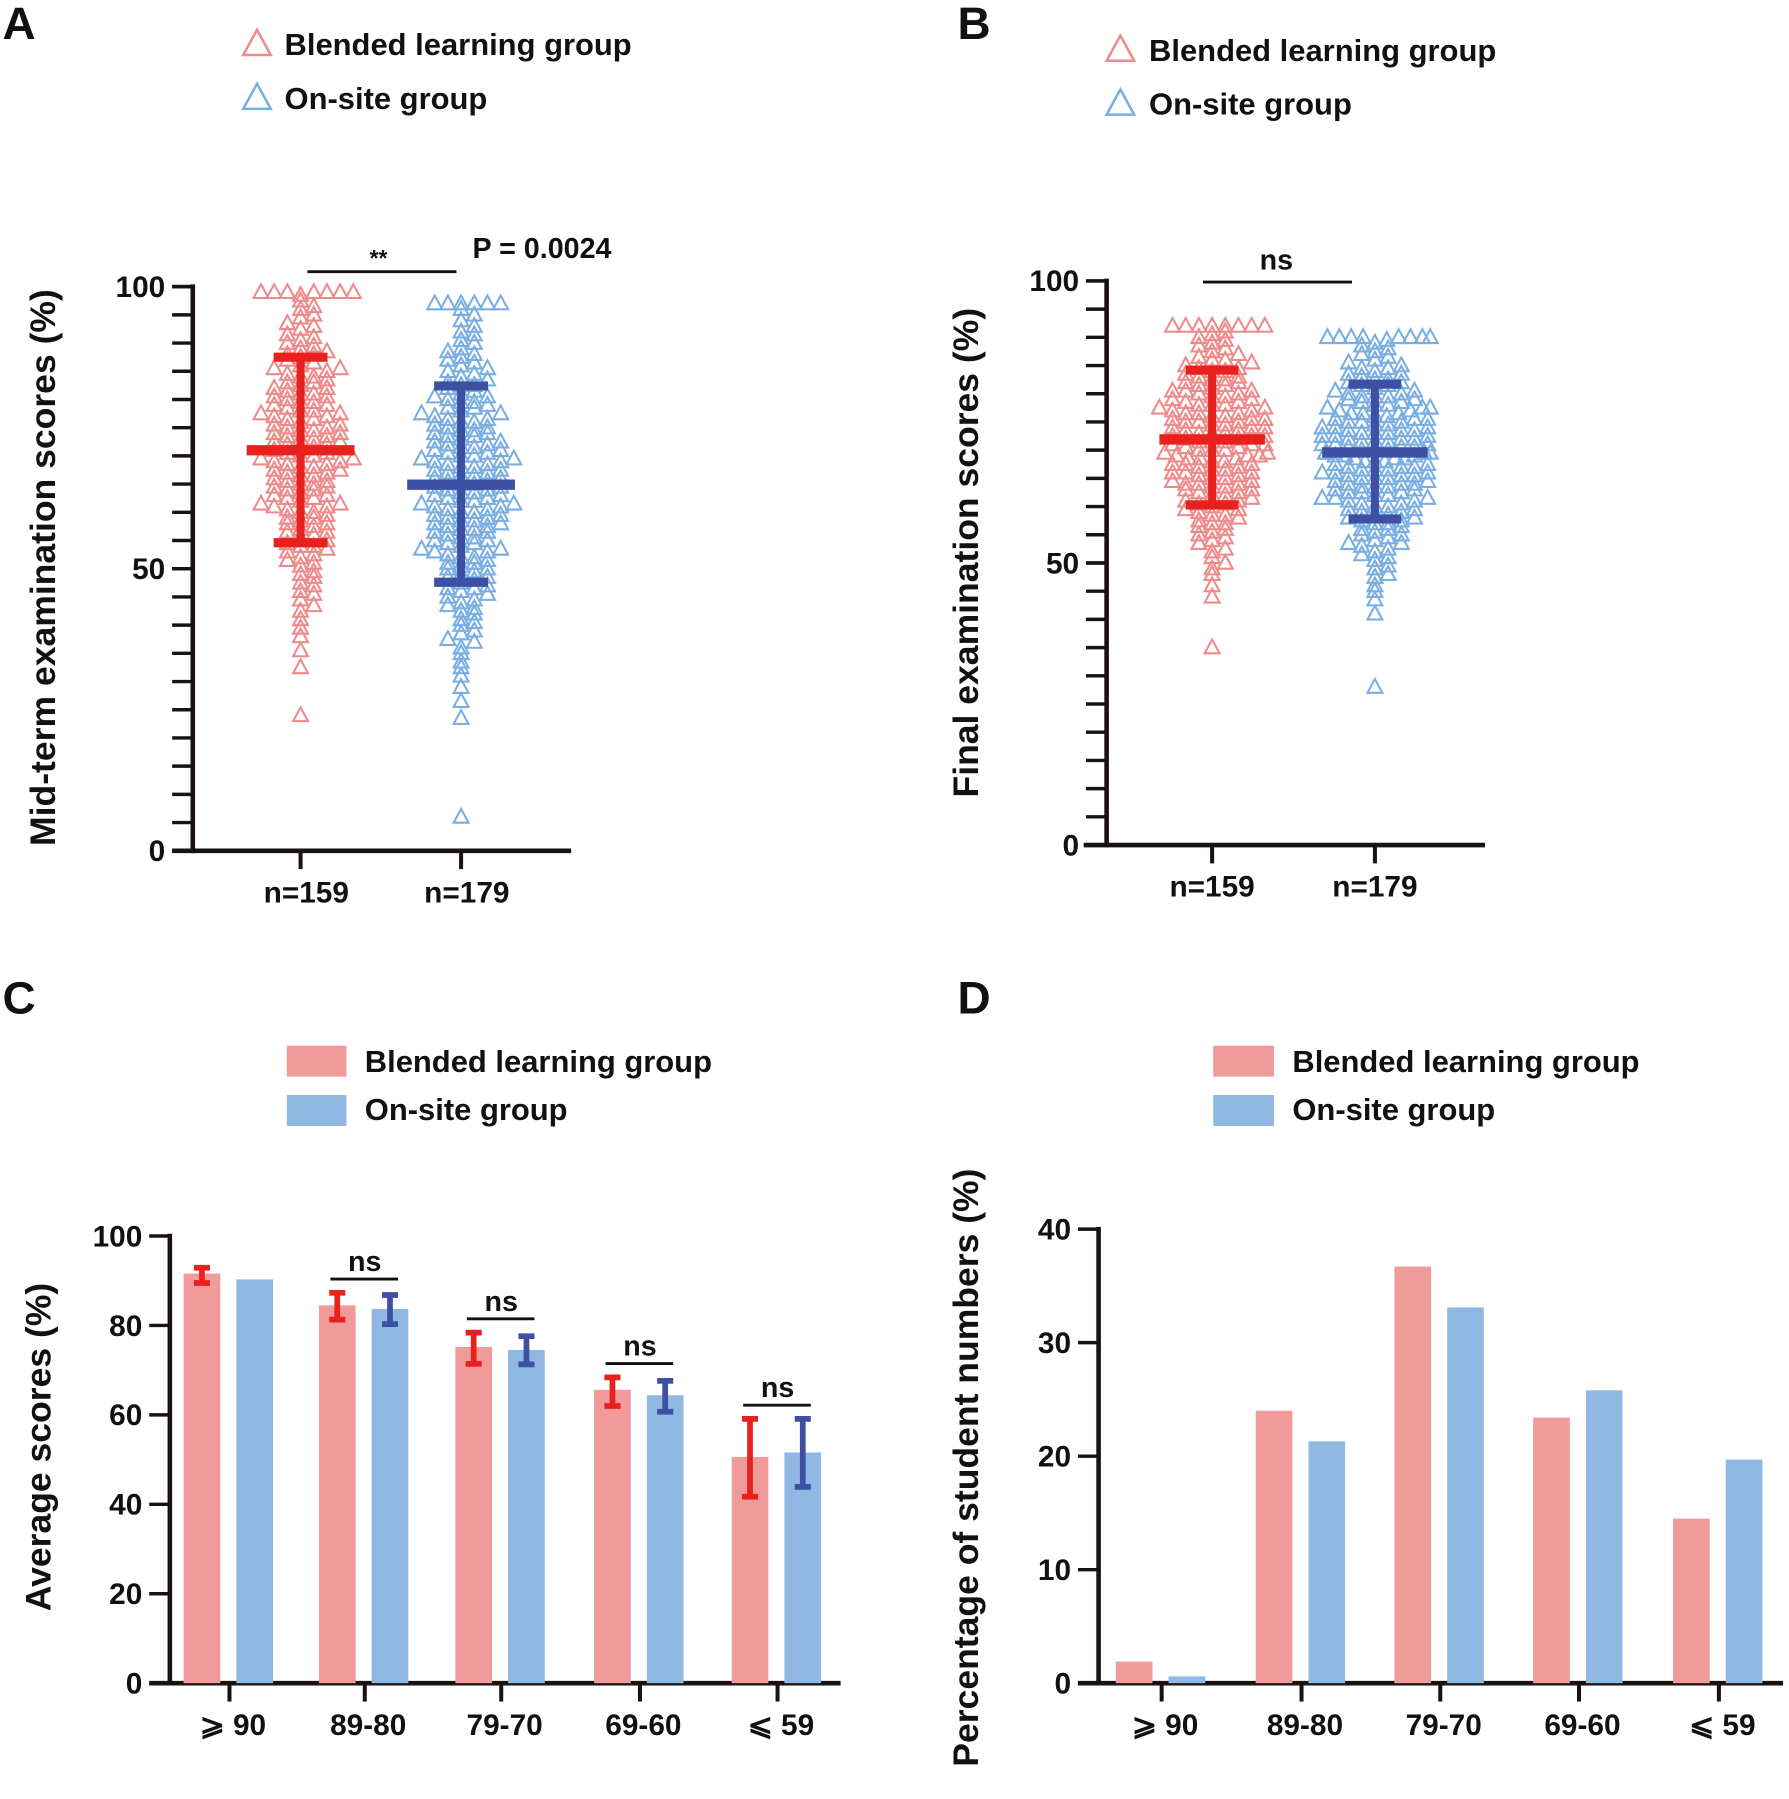  What do you see at coordinates (966, 553) in the screenshot?
I see `y-axis-title-b: Final examination scores (%)` at bounding box center [966, 553].